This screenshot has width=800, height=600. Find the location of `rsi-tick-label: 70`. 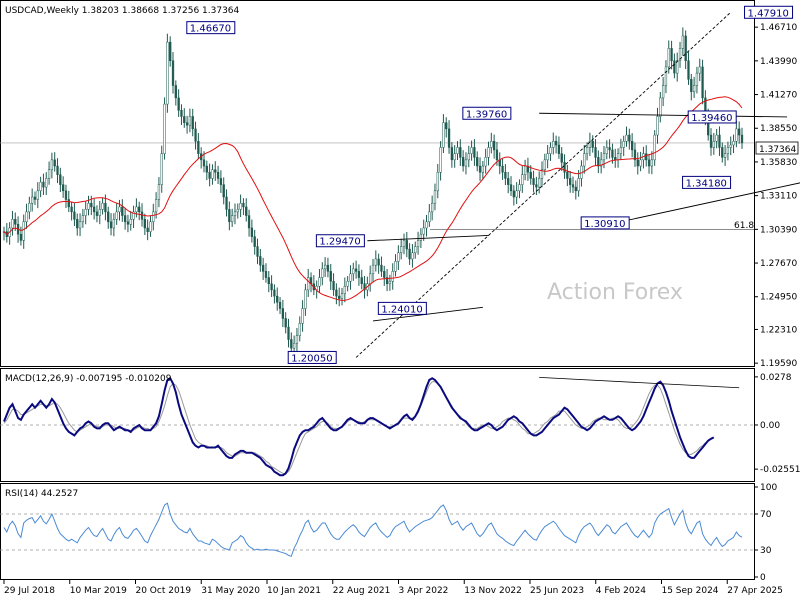

rsi-tick-label: 70 is located at coordinates (766, 515).